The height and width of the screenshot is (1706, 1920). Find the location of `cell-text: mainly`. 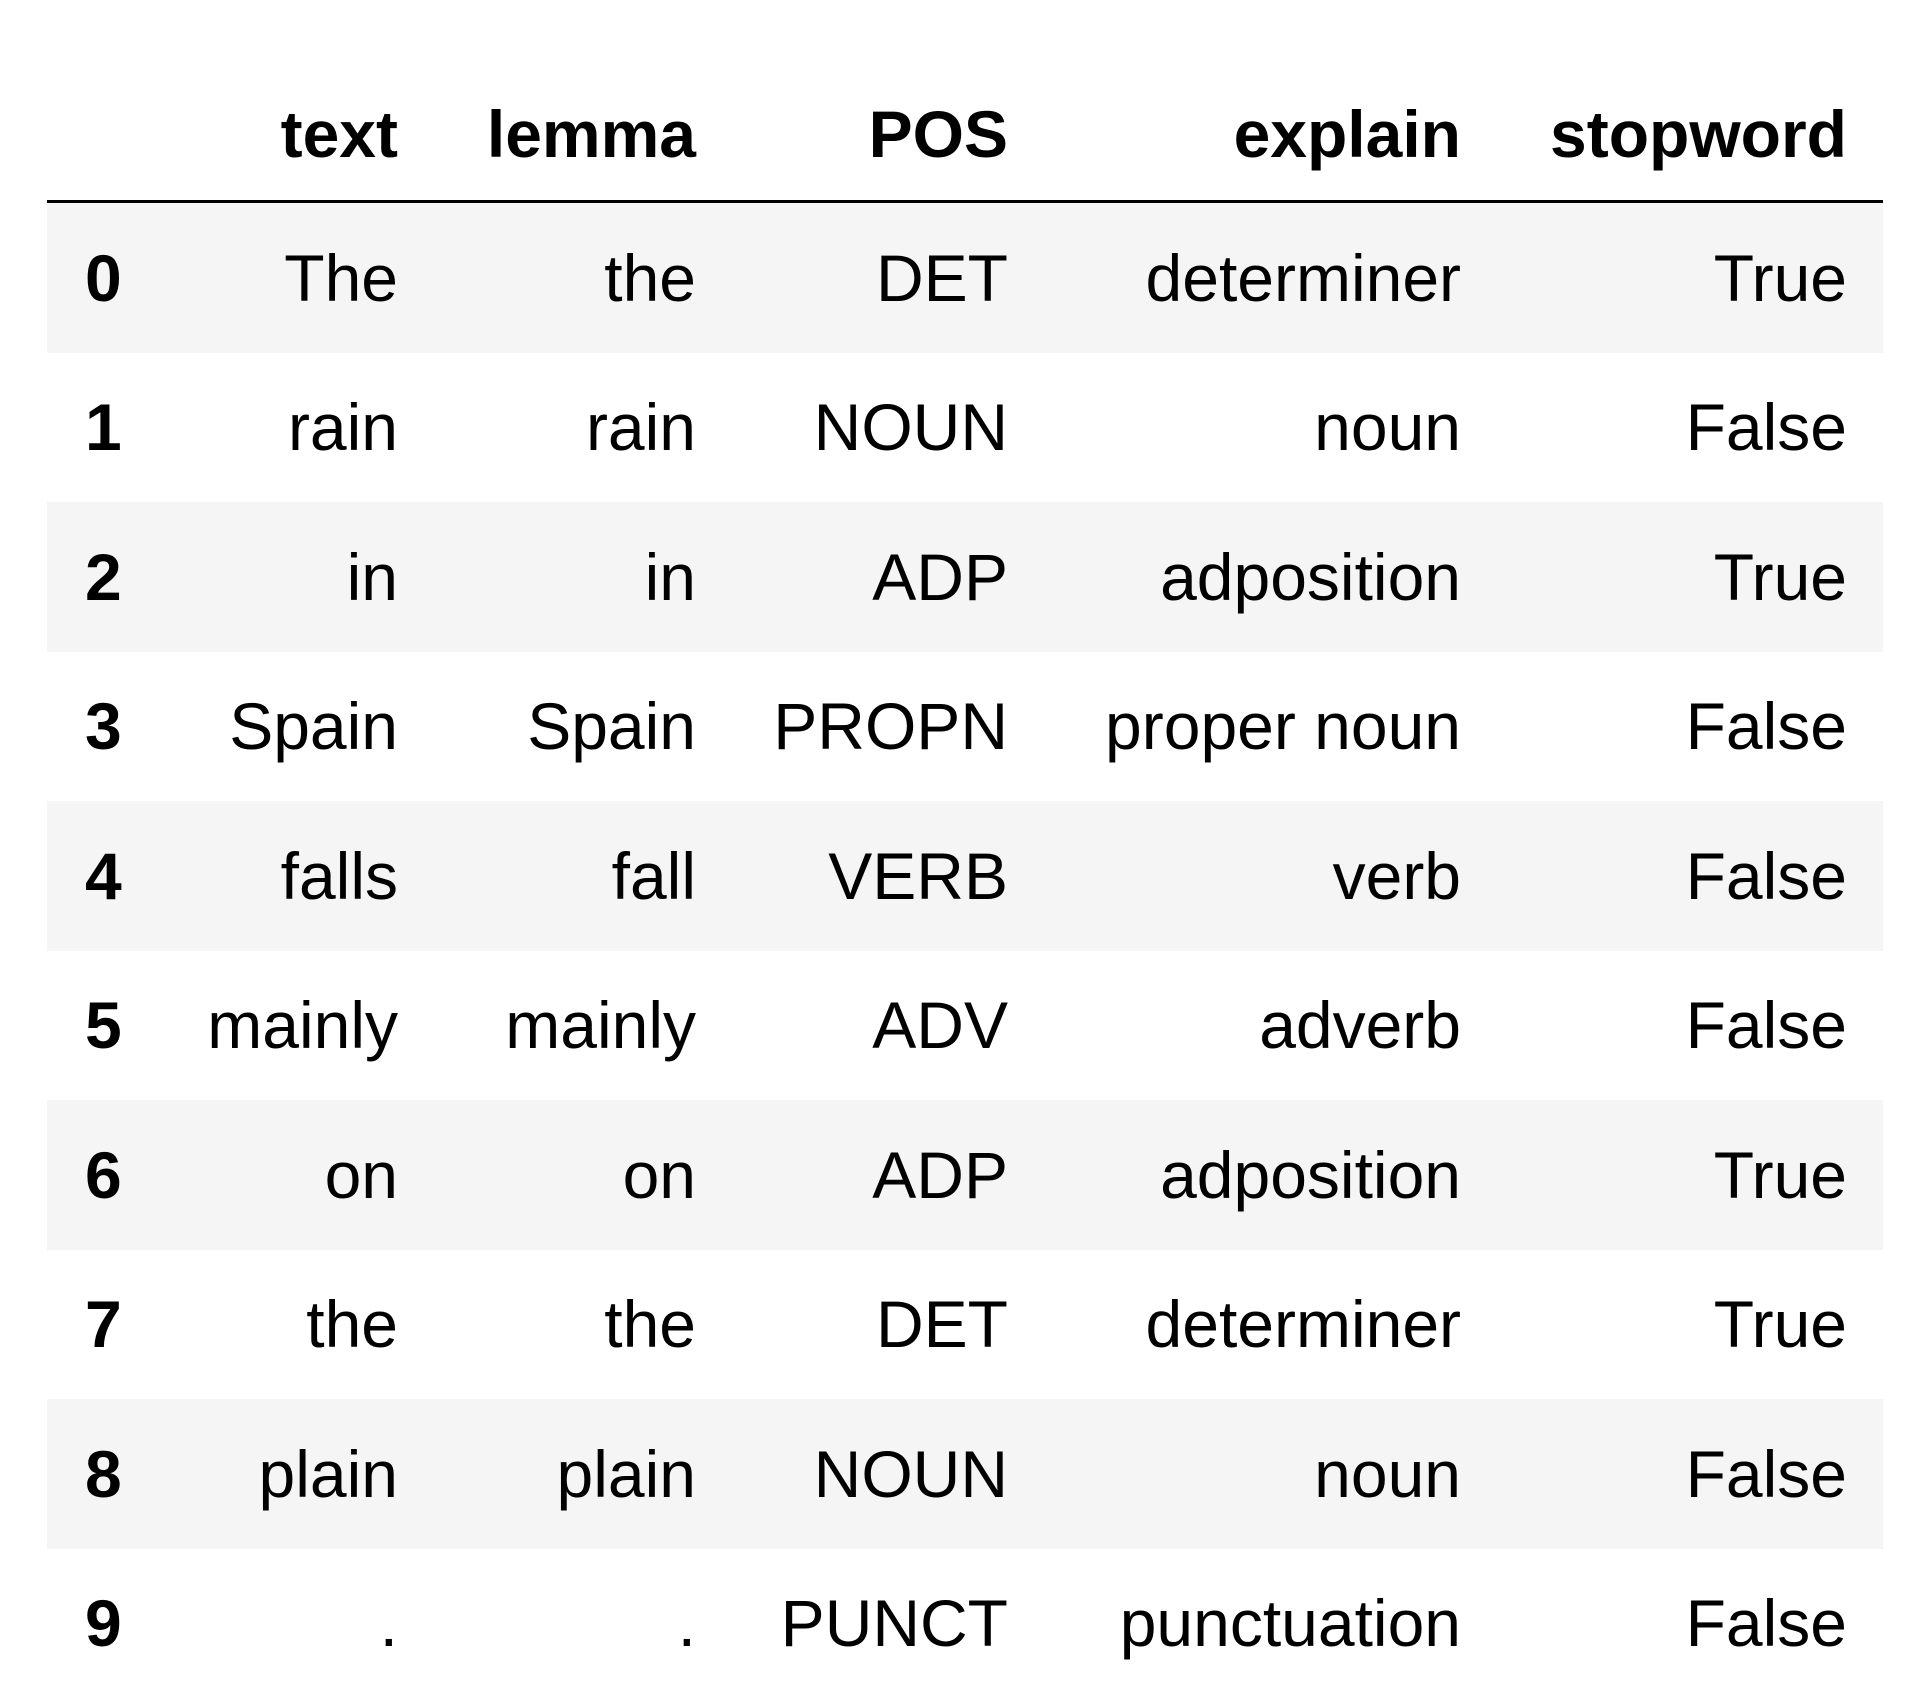

cell-text: mainly is located at coordinates (302, 1025).